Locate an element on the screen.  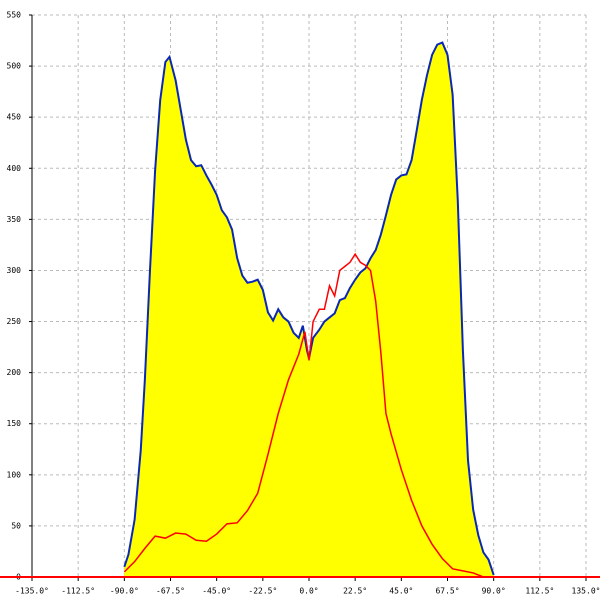
x-tick-label: 67.5° is located at coordinates (447, 591).